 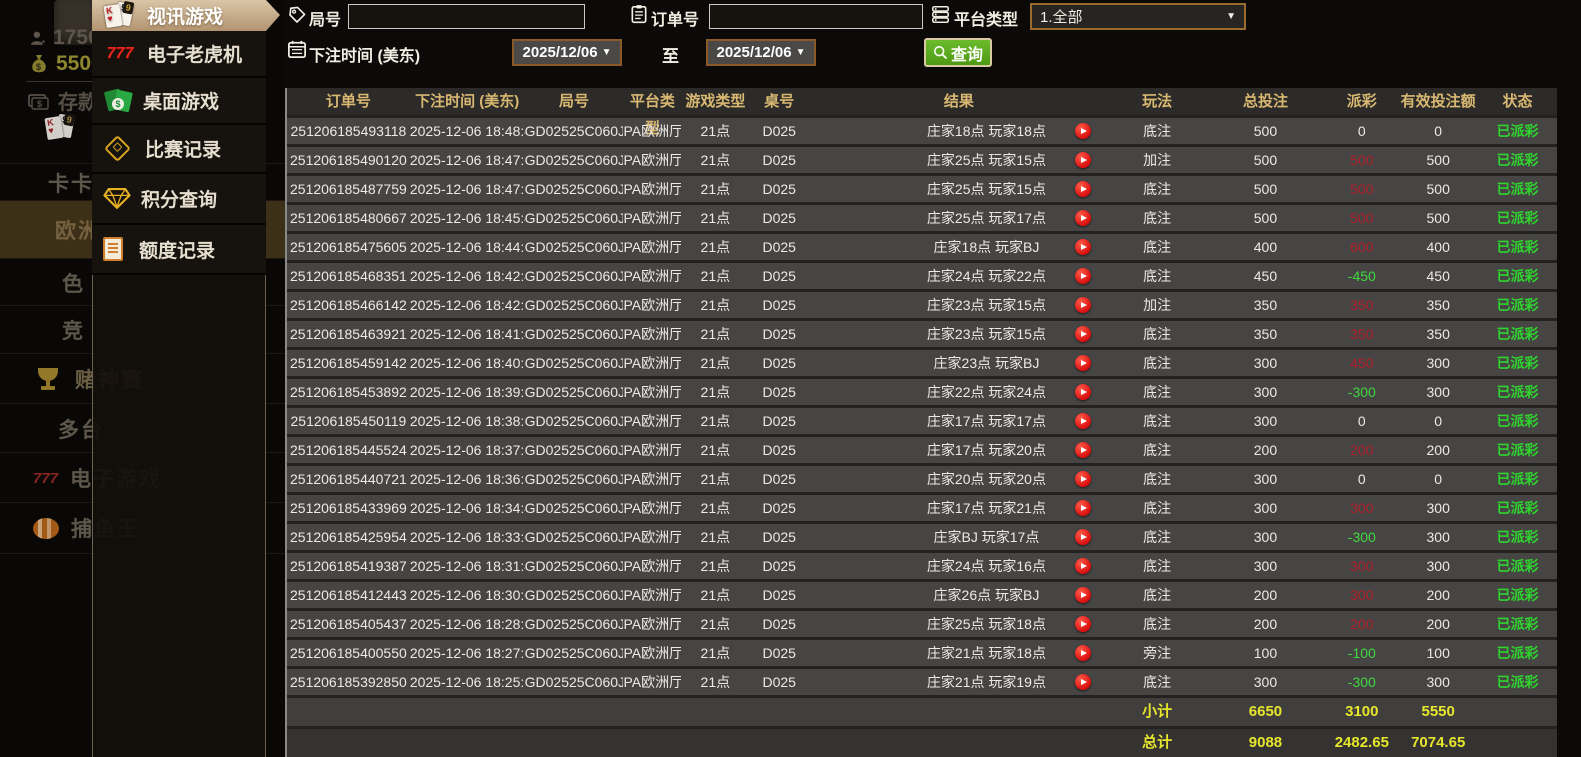 What do you see at coordinates (574, 450) in the screenshot?
I see `cell-round-no: GD02525C060JP` at bounding box center [574, 450].